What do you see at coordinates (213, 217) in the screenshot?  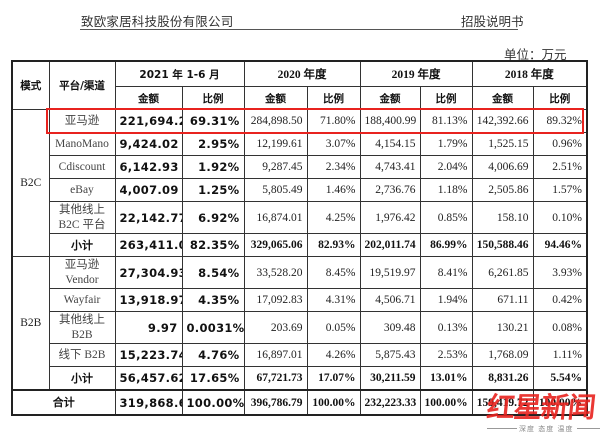 I see `ratio-cell: 6.92%` at bounding box center [213, 217].